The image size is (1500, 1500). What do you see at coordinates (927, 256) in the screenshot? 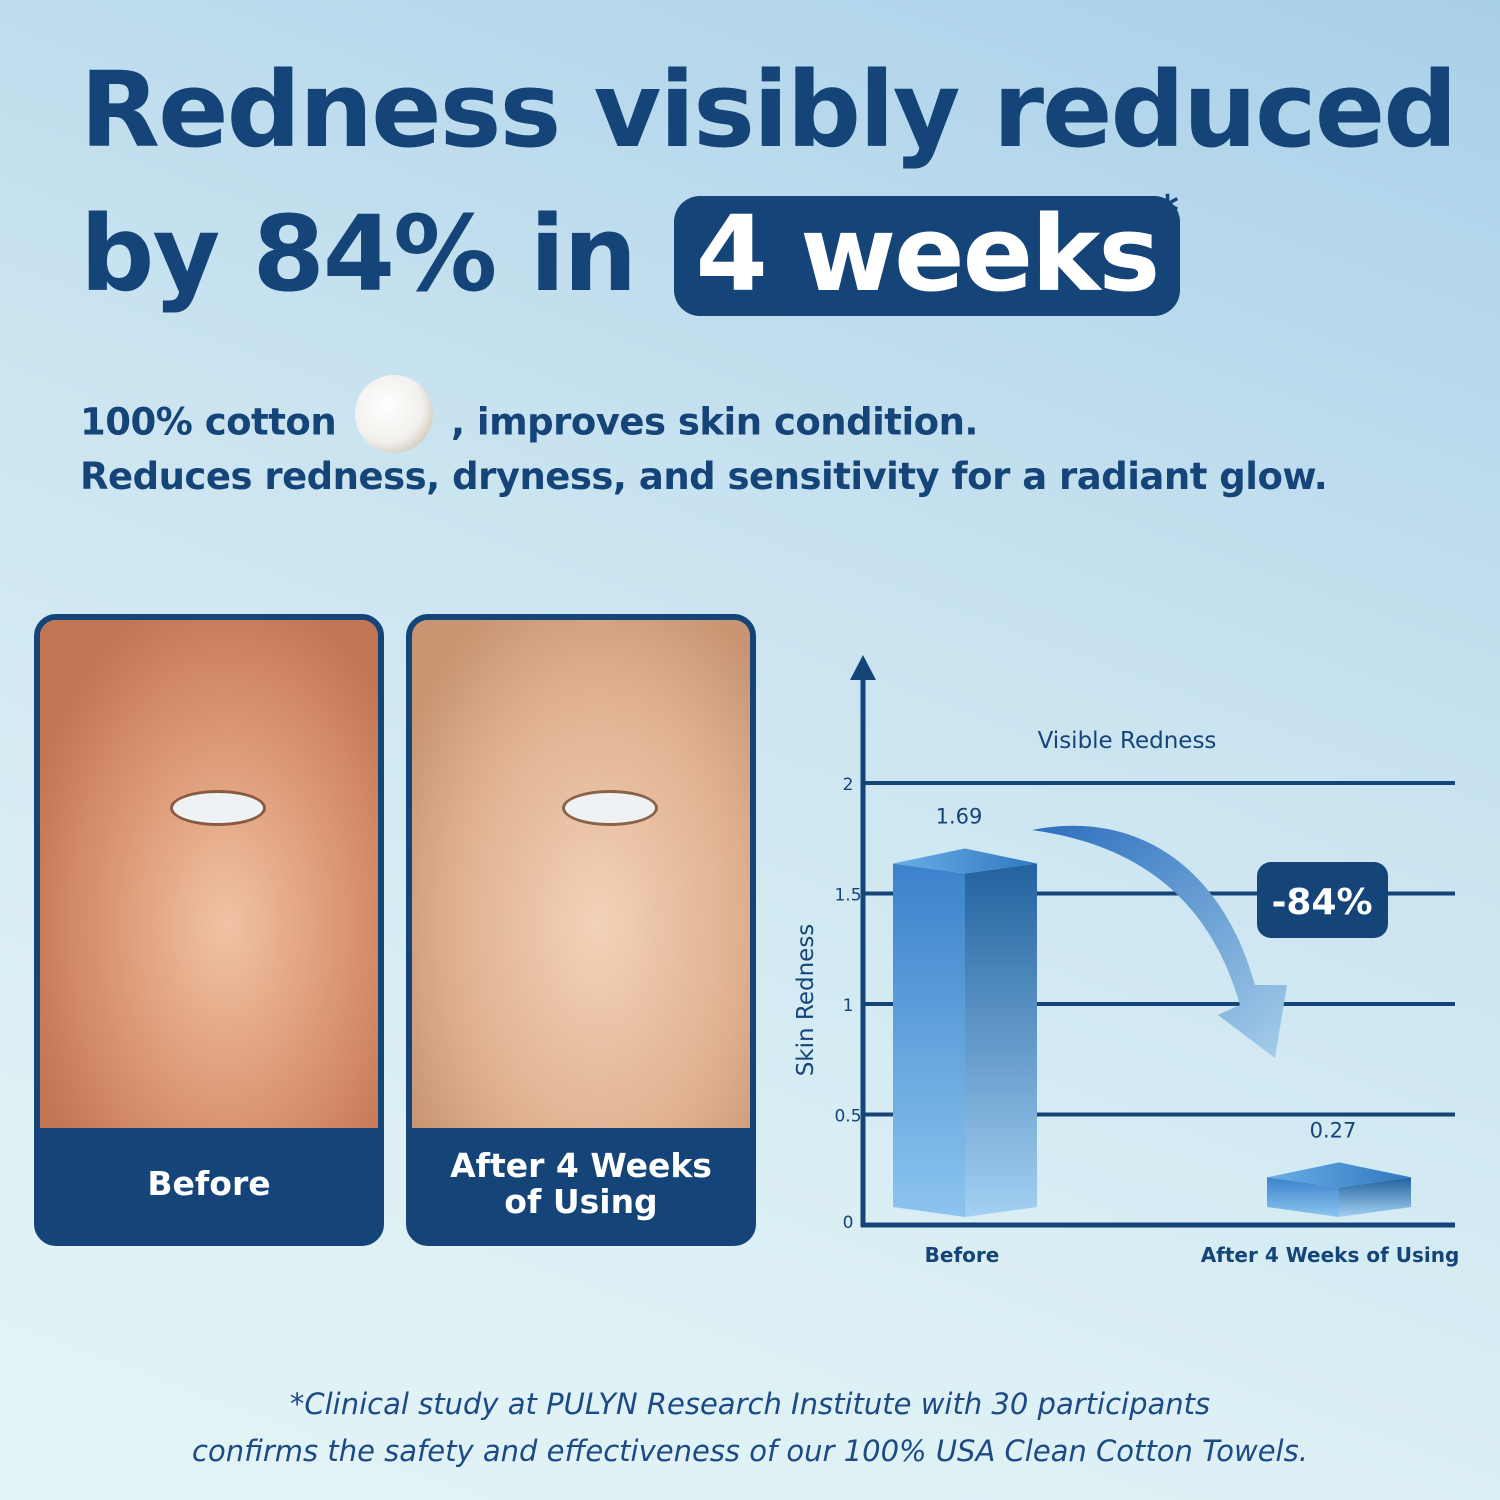
I see `highlight-pill: 4 weeks` at bounding box center [927, 256].